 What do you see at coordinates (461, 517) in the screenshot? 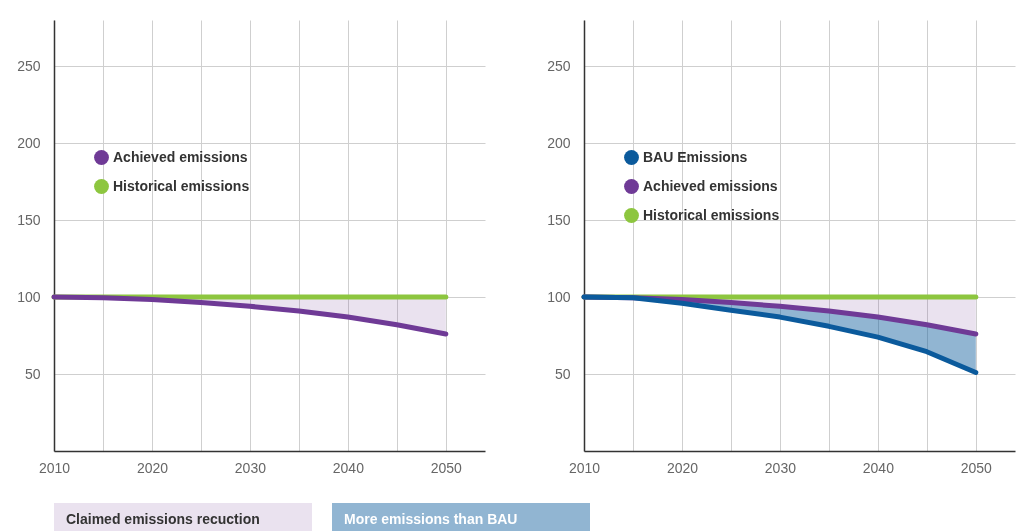
I see `legend-swatch: More emissions than BAU` at bounding box center [461, 517].